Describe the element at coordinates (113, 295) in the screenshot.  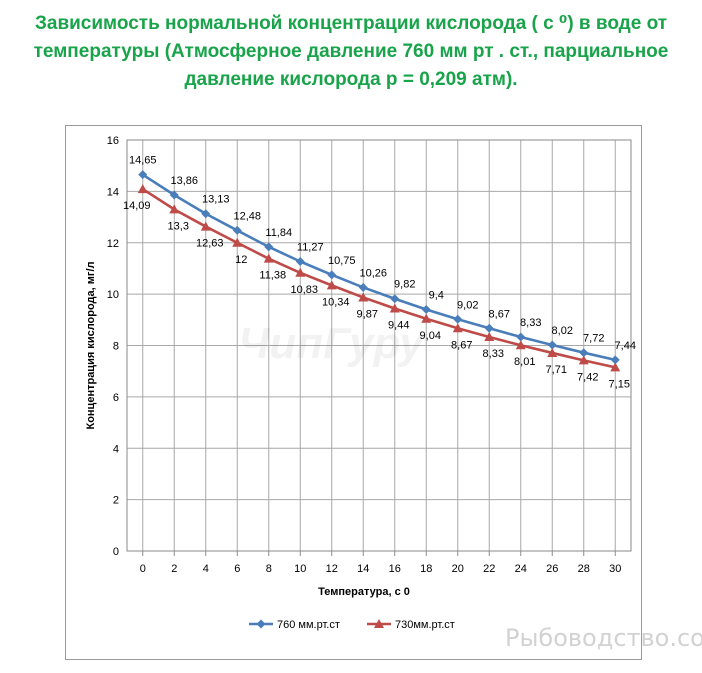
I see `y-tick-label: 10` at that location.